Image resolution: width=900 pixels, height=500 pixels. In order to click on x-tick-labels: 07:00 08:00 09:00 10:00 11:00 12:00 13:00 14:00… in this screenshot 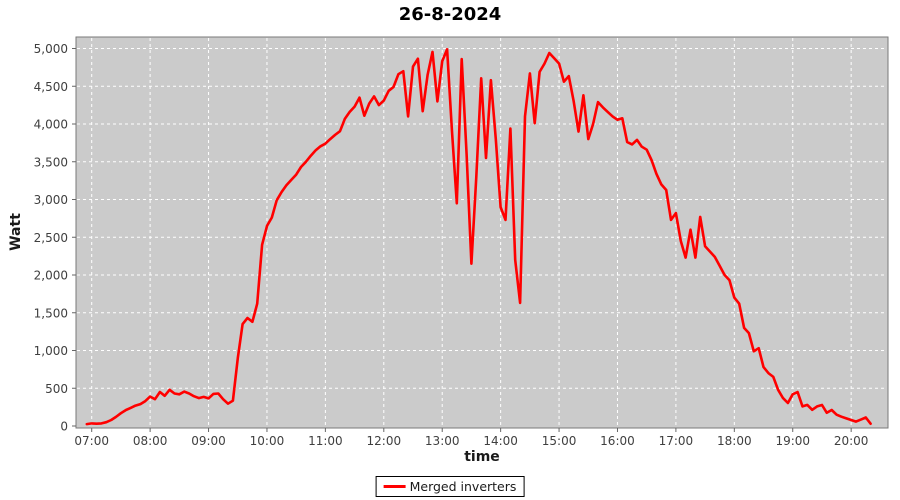, I will do `click(471, 441)`.